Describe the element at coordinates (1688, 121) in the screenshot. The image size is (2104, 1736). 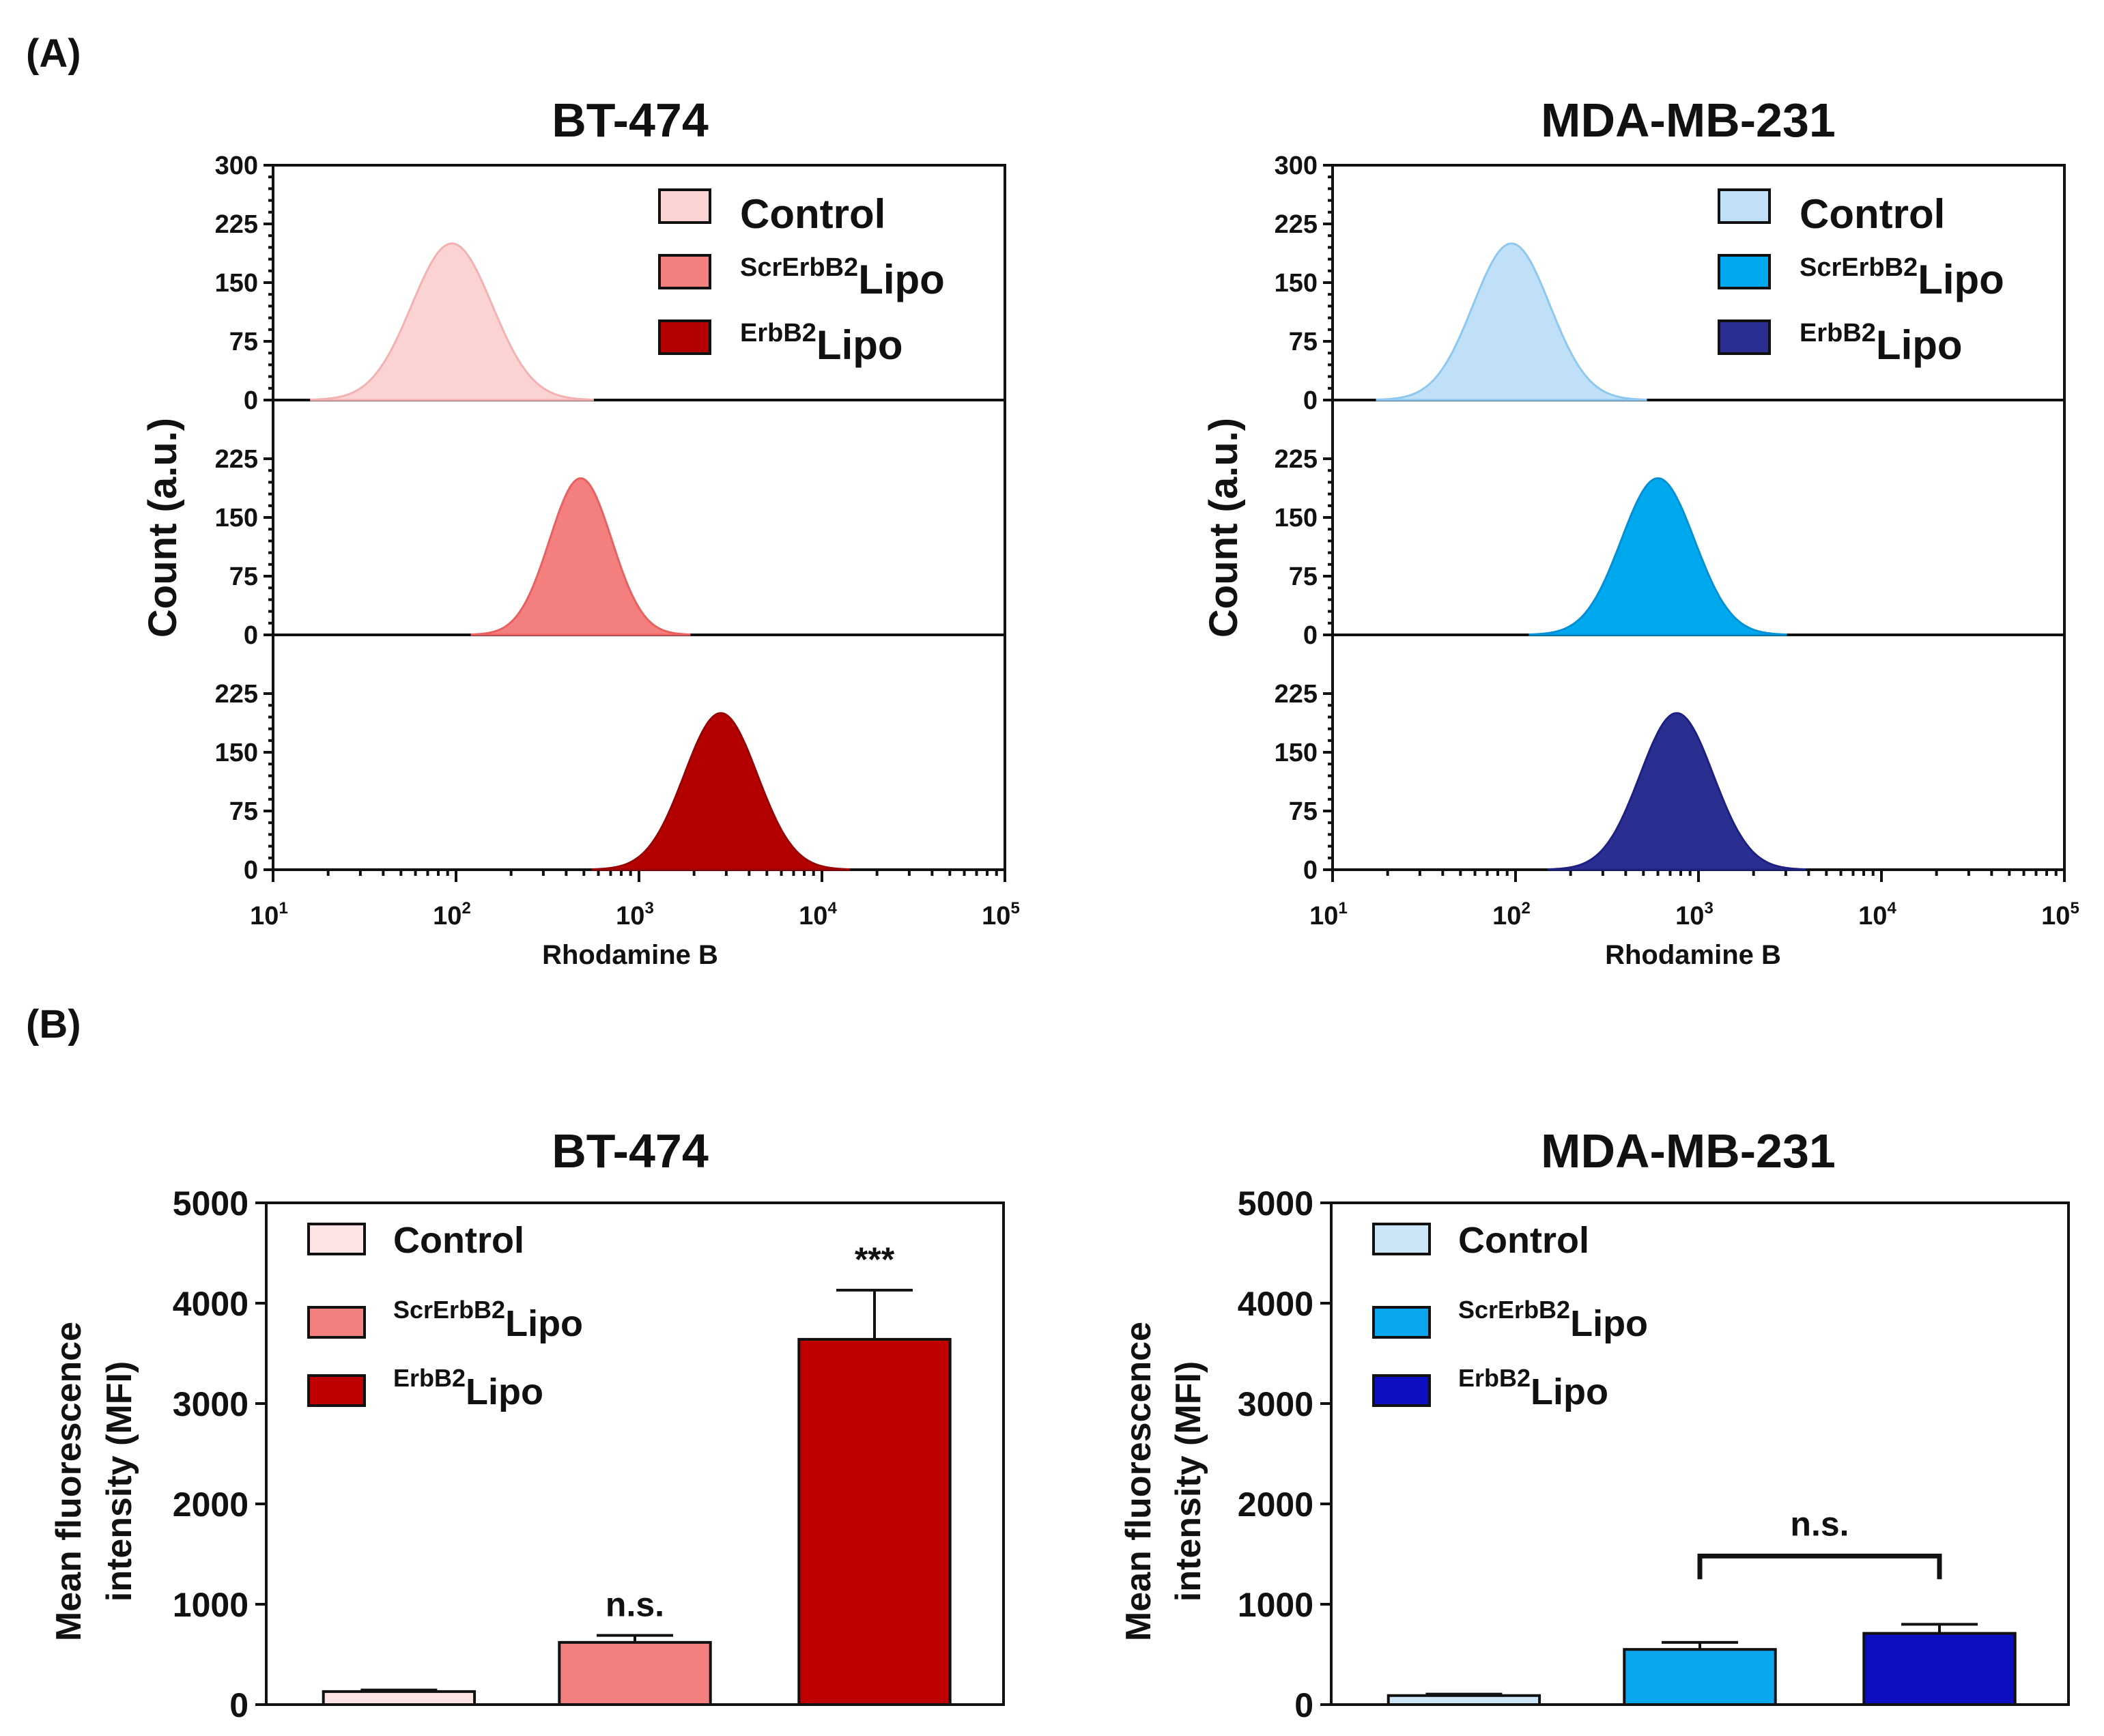
I see `histogram-title: MDA-MB-231` at that location.